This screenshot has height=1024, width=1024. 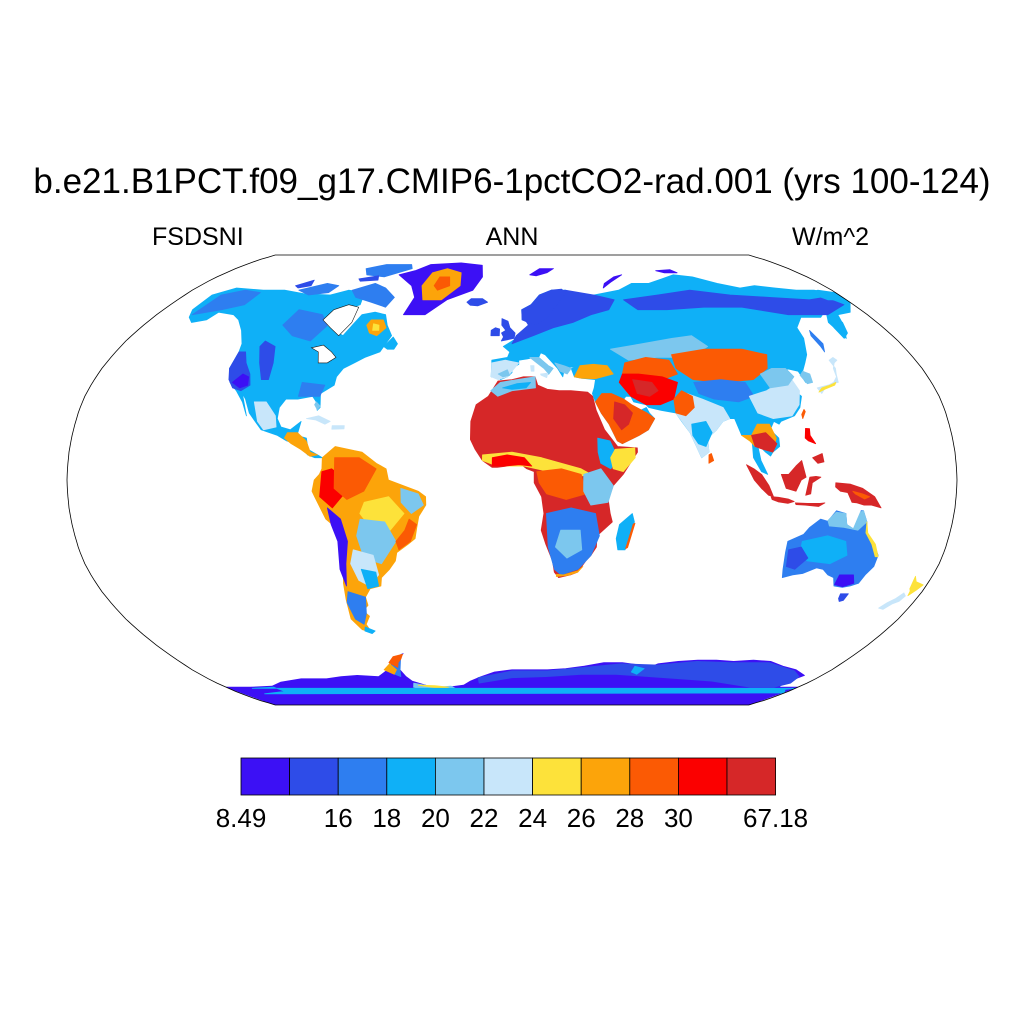 What do you see at coordinates (516, 386) in the screenshot?
I see `region-atlas-core` at bounding box center [516, 386].